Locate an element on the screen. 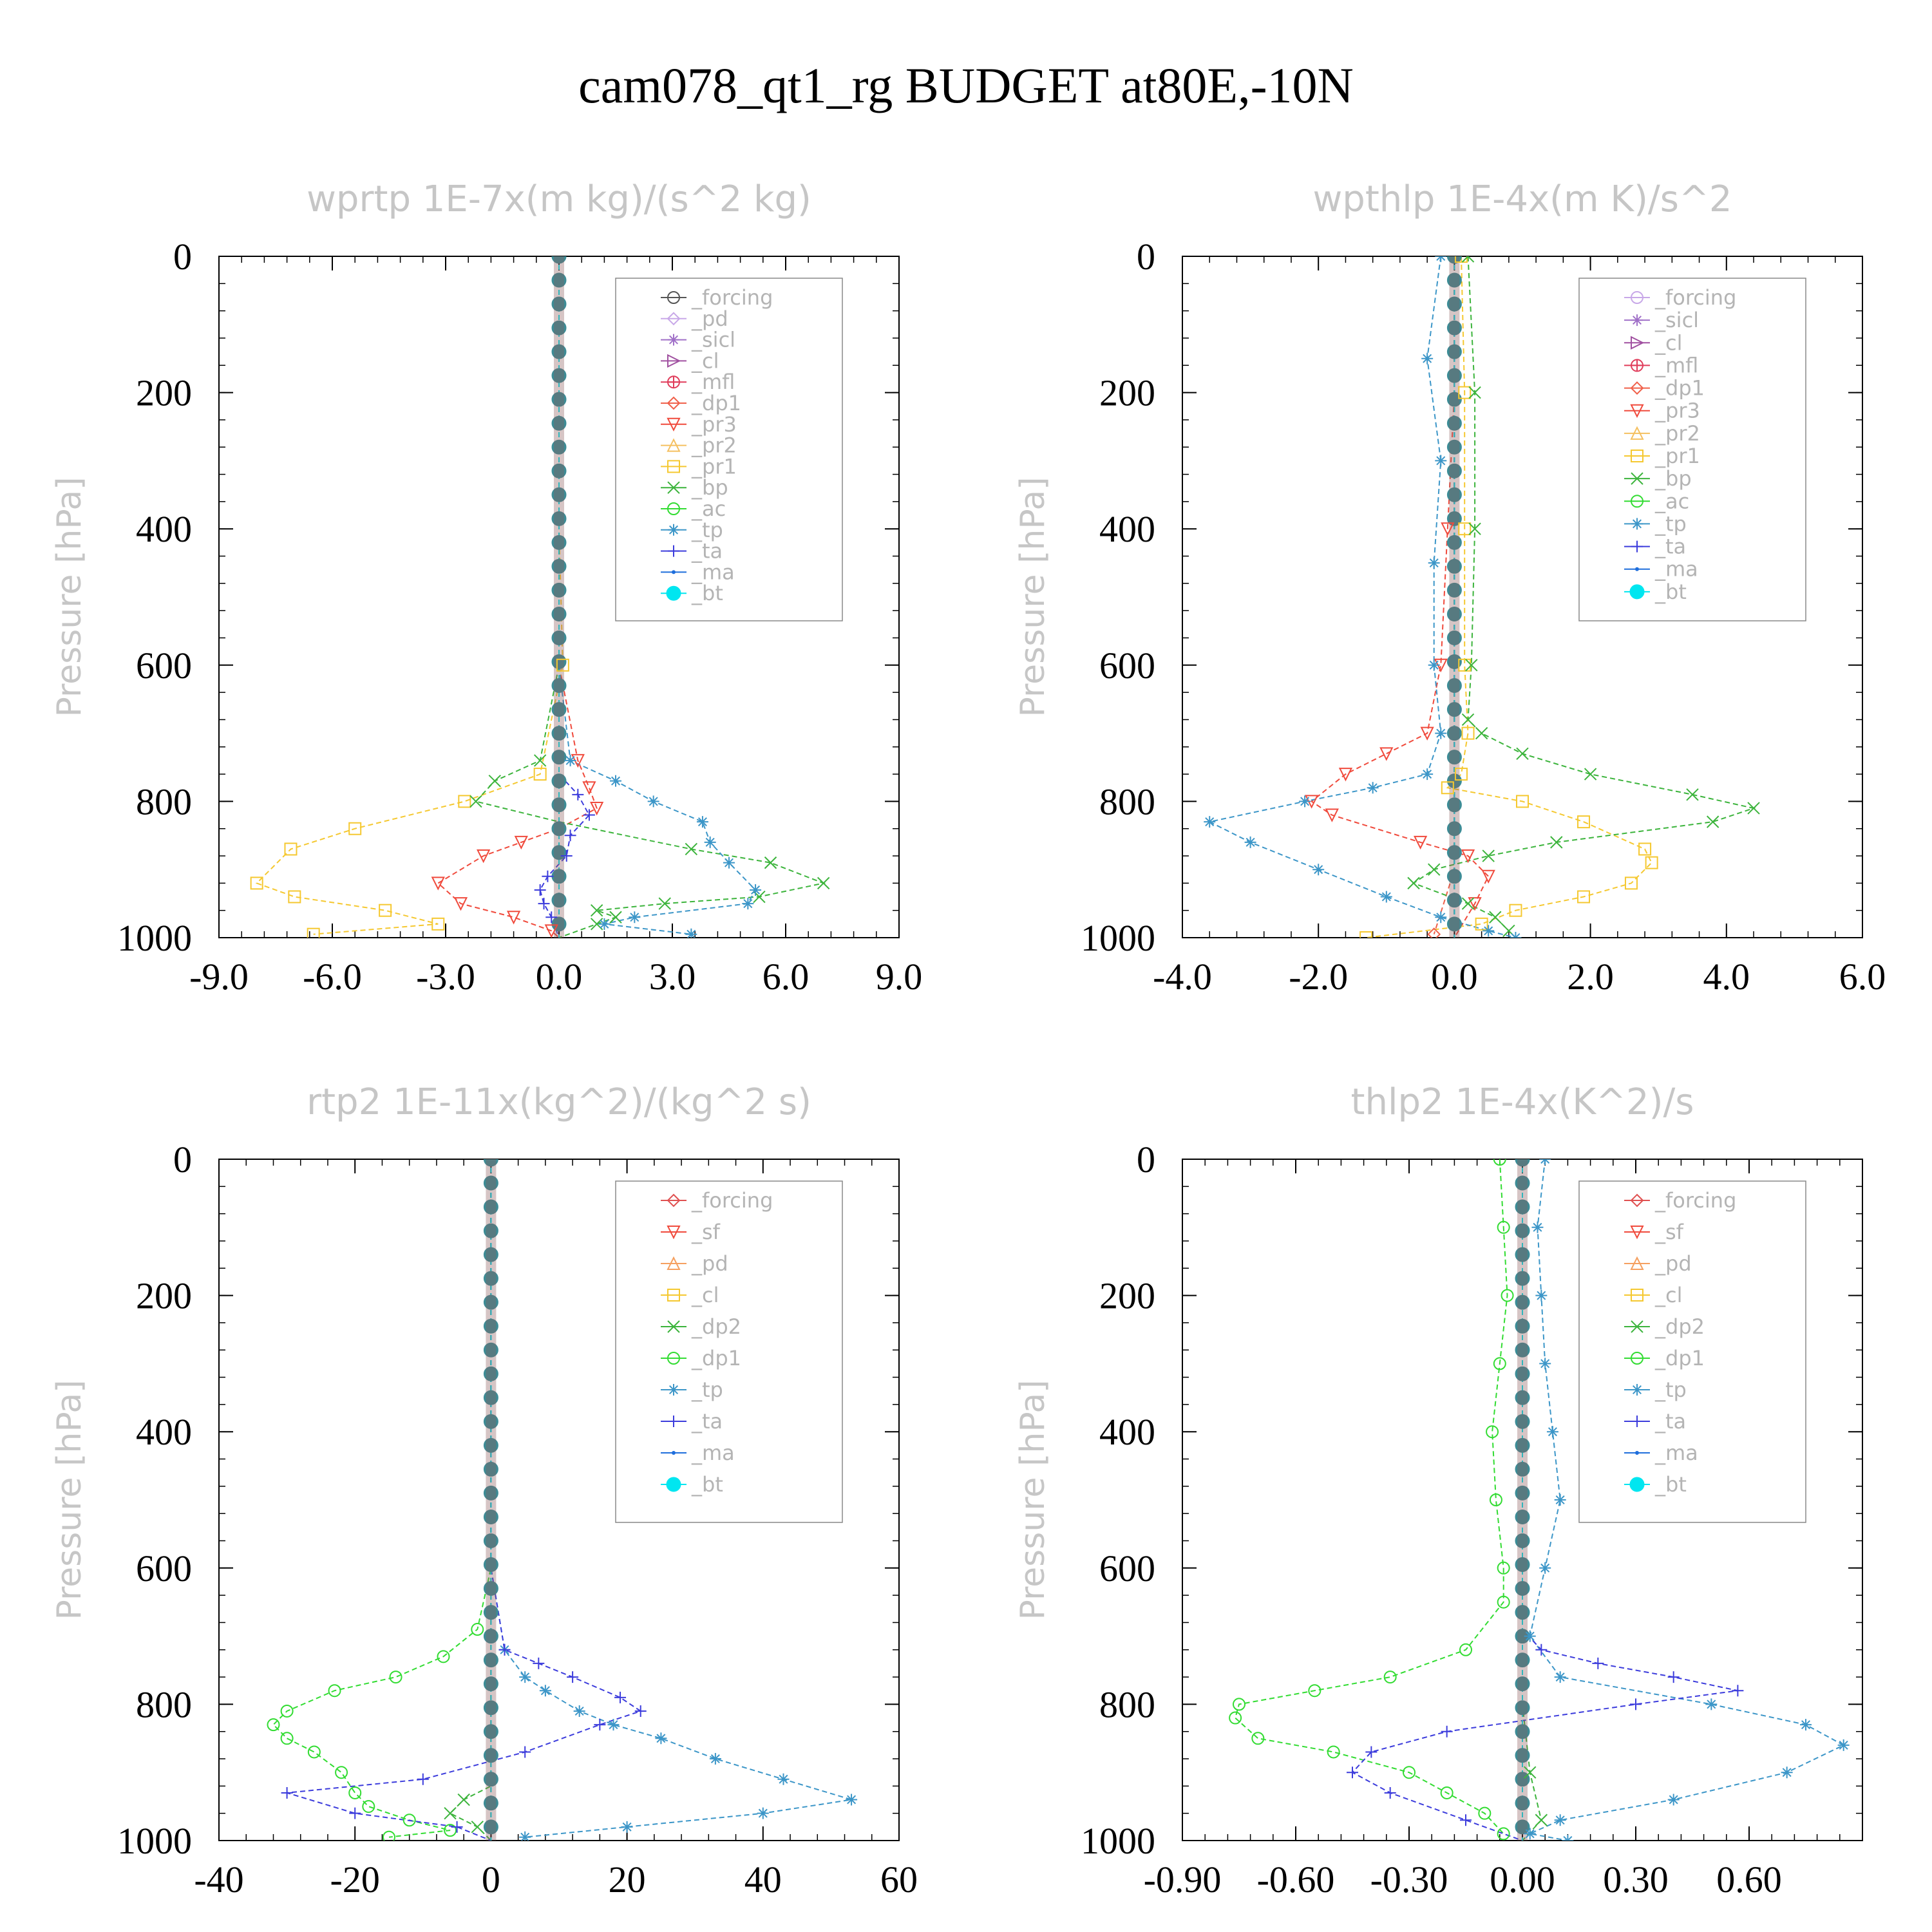 The height and width of the screenshot is (1932, 1932). legend-box is located at coordinates (729, 1351).